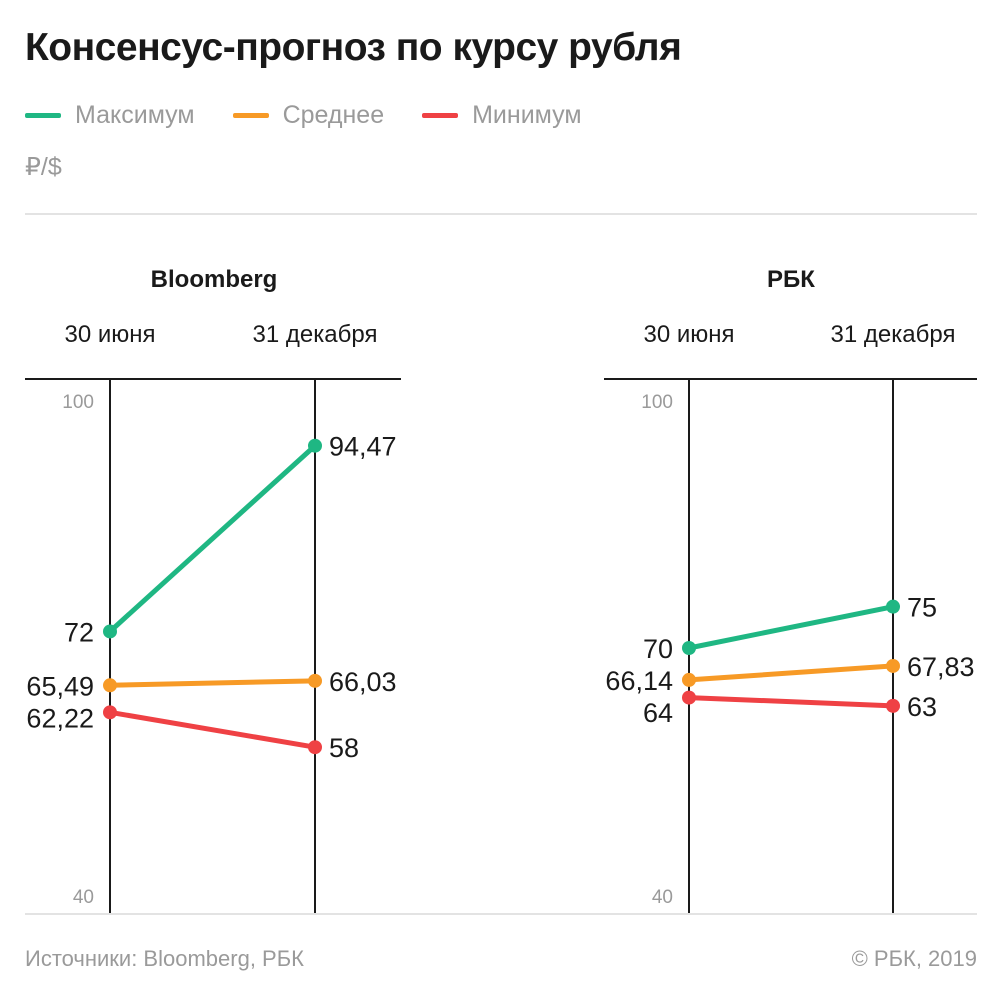  Describe the element at coordinates (110, 631) in the screenshot. I see `panel-1-point-max-start` at that location.